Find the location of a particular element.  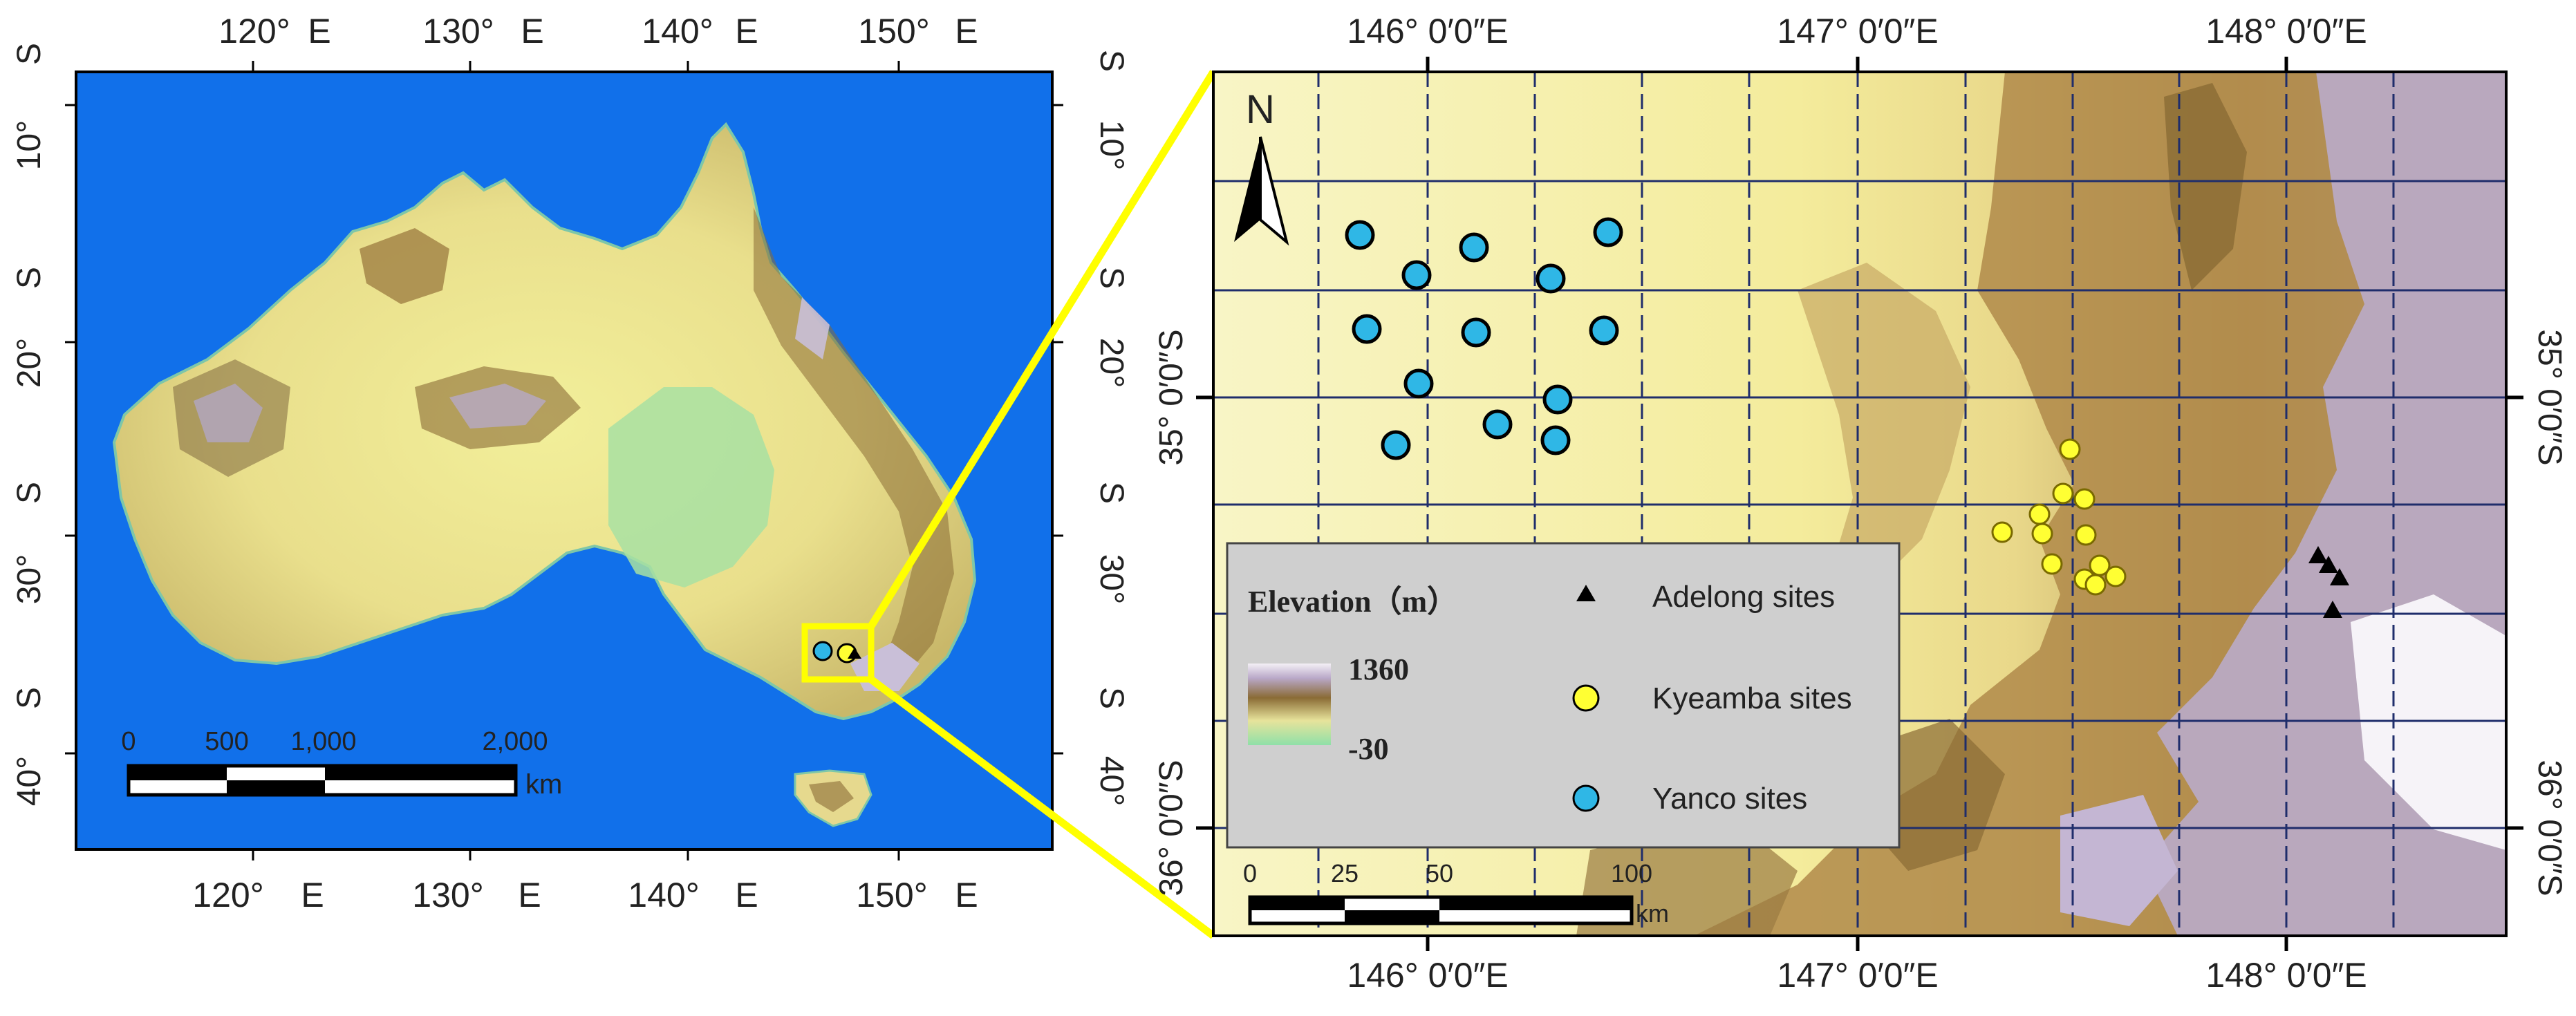

zoom-connector-top is located at coordinates (1042, 349).